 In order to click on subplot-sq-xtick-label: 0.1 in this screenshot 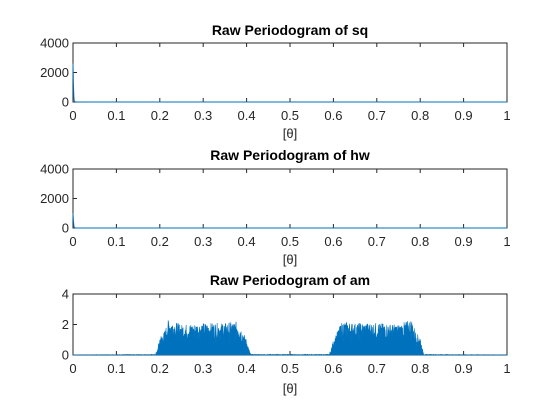, I will do `click(116, 115)`.